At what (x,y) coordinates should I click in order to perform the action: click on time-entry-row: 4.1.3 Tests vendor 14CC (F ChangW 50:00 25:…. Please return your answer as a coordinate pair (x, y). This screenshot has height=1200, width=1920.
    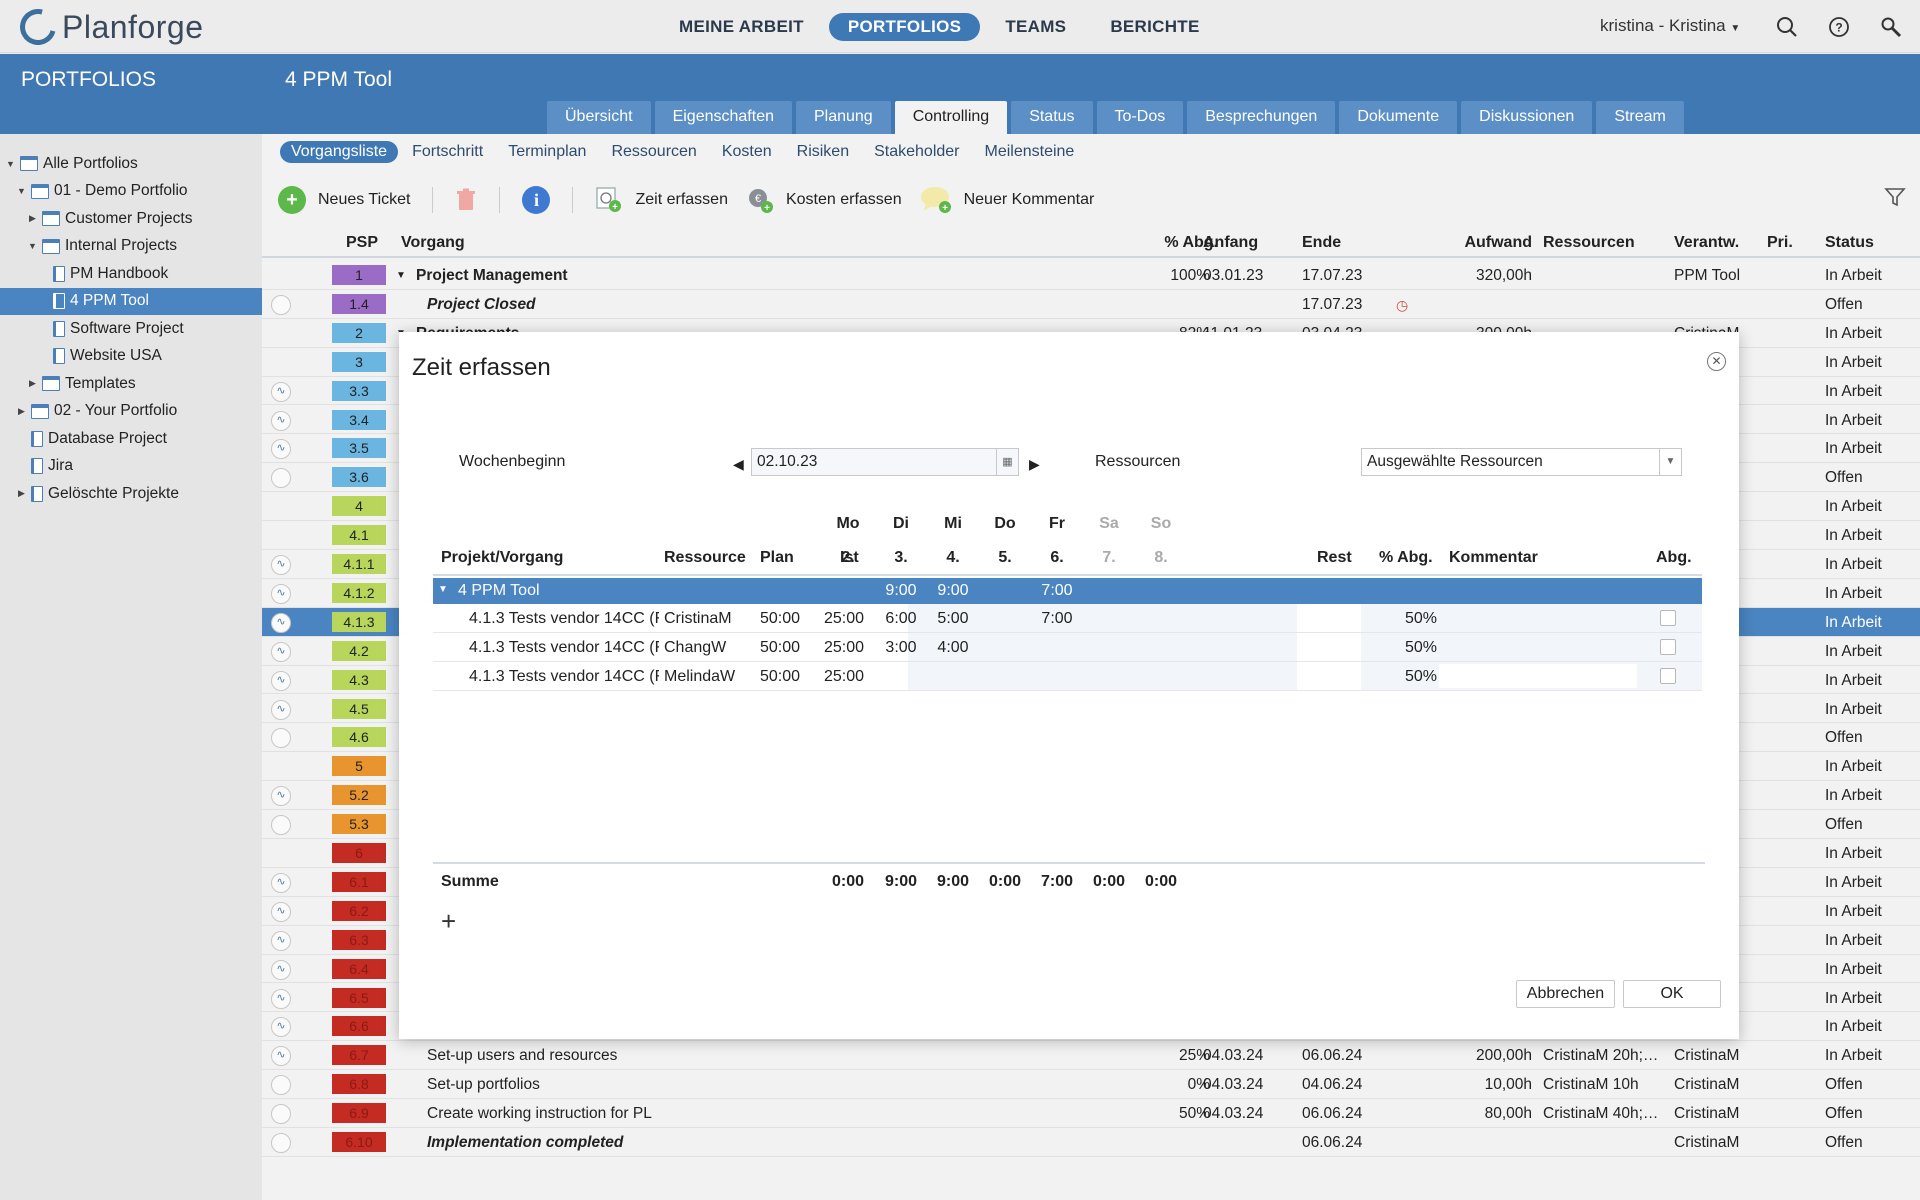
    Looking at the image, I should click on (1067, 647).